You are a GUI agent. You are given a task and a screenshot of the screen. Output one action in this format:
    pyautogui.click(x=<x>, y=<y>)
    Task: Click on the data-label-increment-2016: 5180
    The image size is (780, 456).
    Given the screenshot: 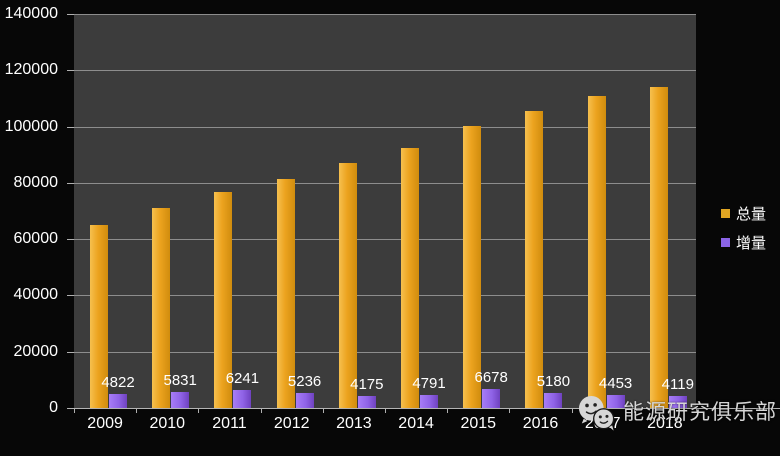 What is the action you would take?
    pyautogui.click(x=553, y=382)
    